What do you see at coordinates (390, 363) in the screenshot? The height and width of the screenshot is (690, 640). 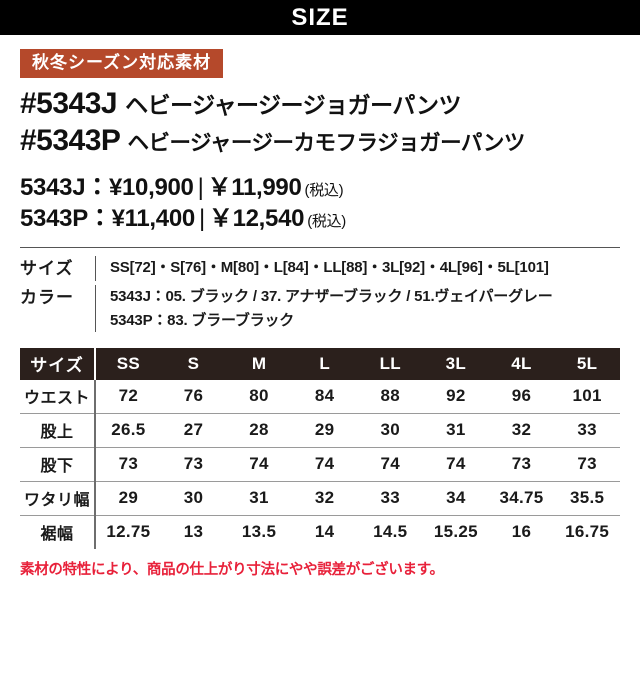 I see `table-header-ll: LL` at bounding box center [390, 363].